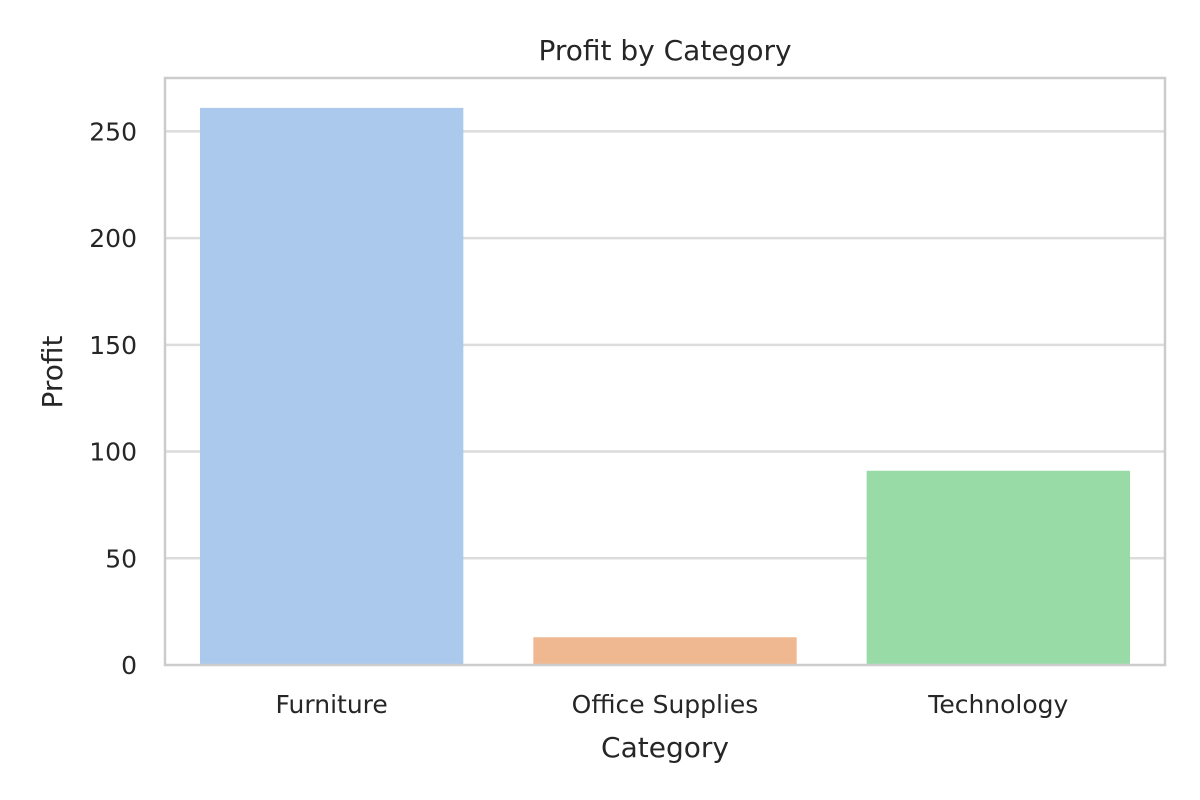 The image size is (1200, 800). I want to click on y-tick-label: 50, so click(121, 558).